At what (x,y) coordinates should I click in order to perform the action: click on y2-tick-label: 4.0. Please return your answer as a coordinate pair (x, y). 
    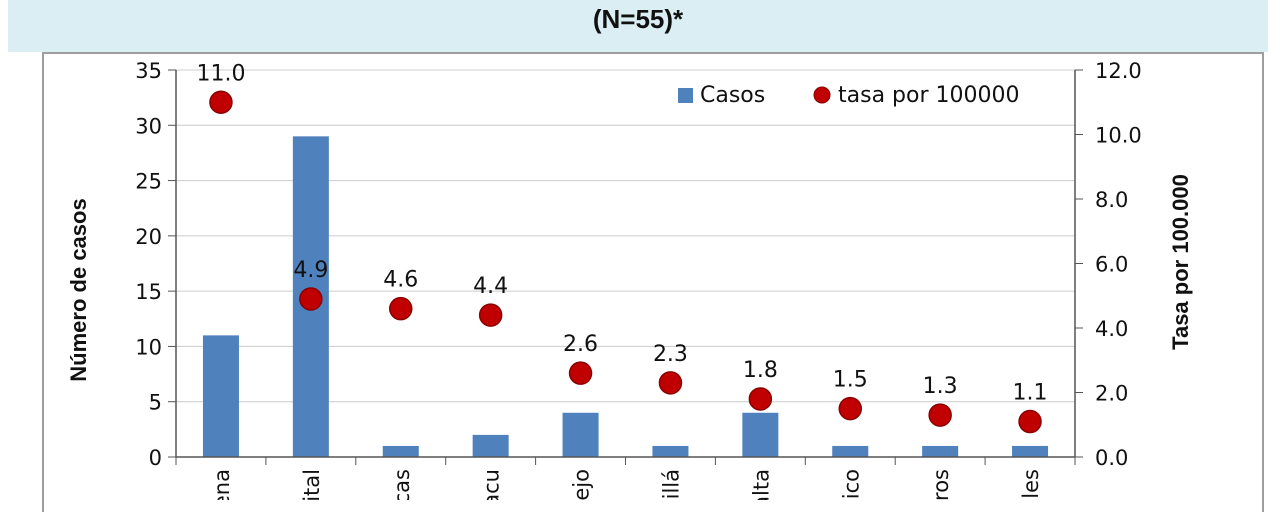
    Looking at the image, I should click on (1111, 329).